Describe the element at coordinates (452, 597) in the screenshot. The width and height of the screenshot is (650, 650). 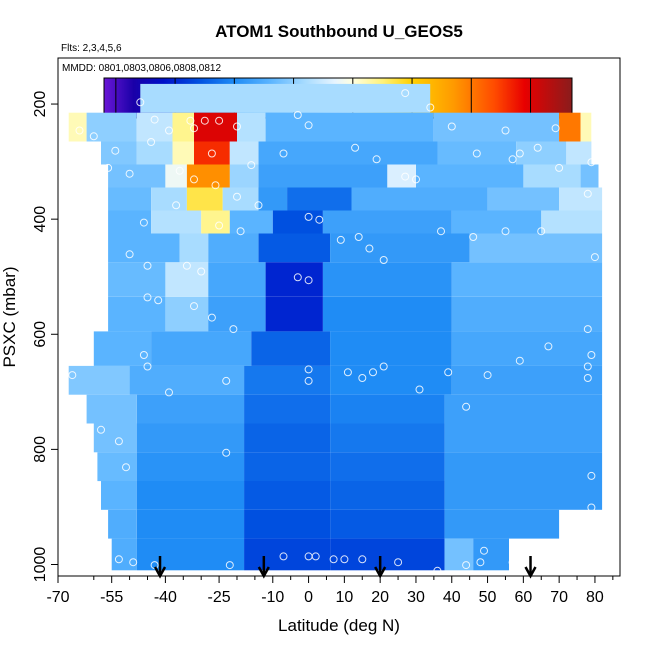
I see `x-tick-label: 40` at that location.